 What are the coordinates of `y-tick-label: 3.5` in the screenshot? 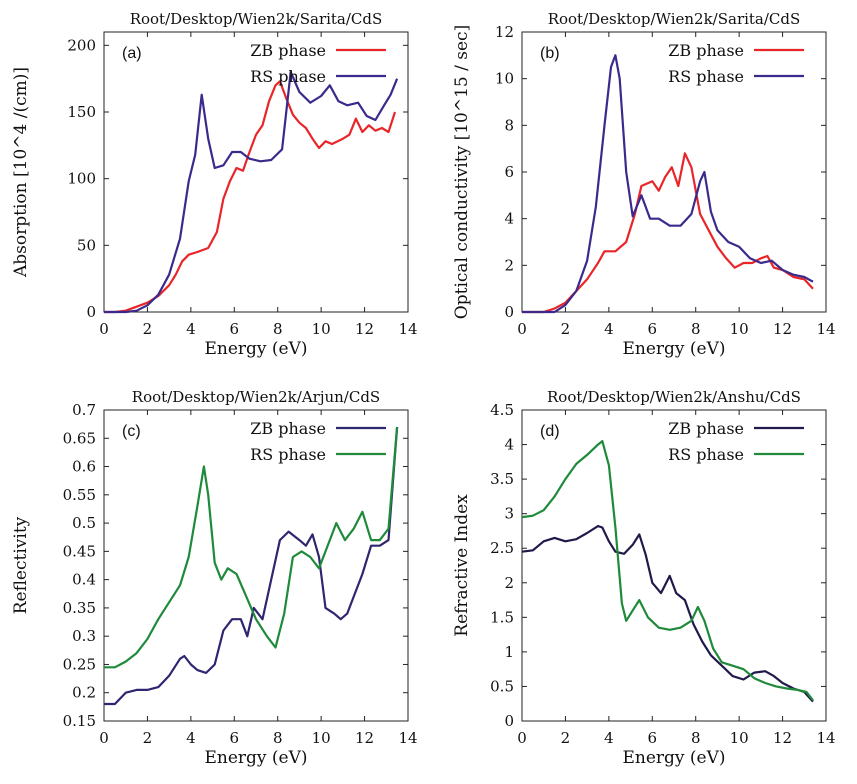 It's located at (502, 479).